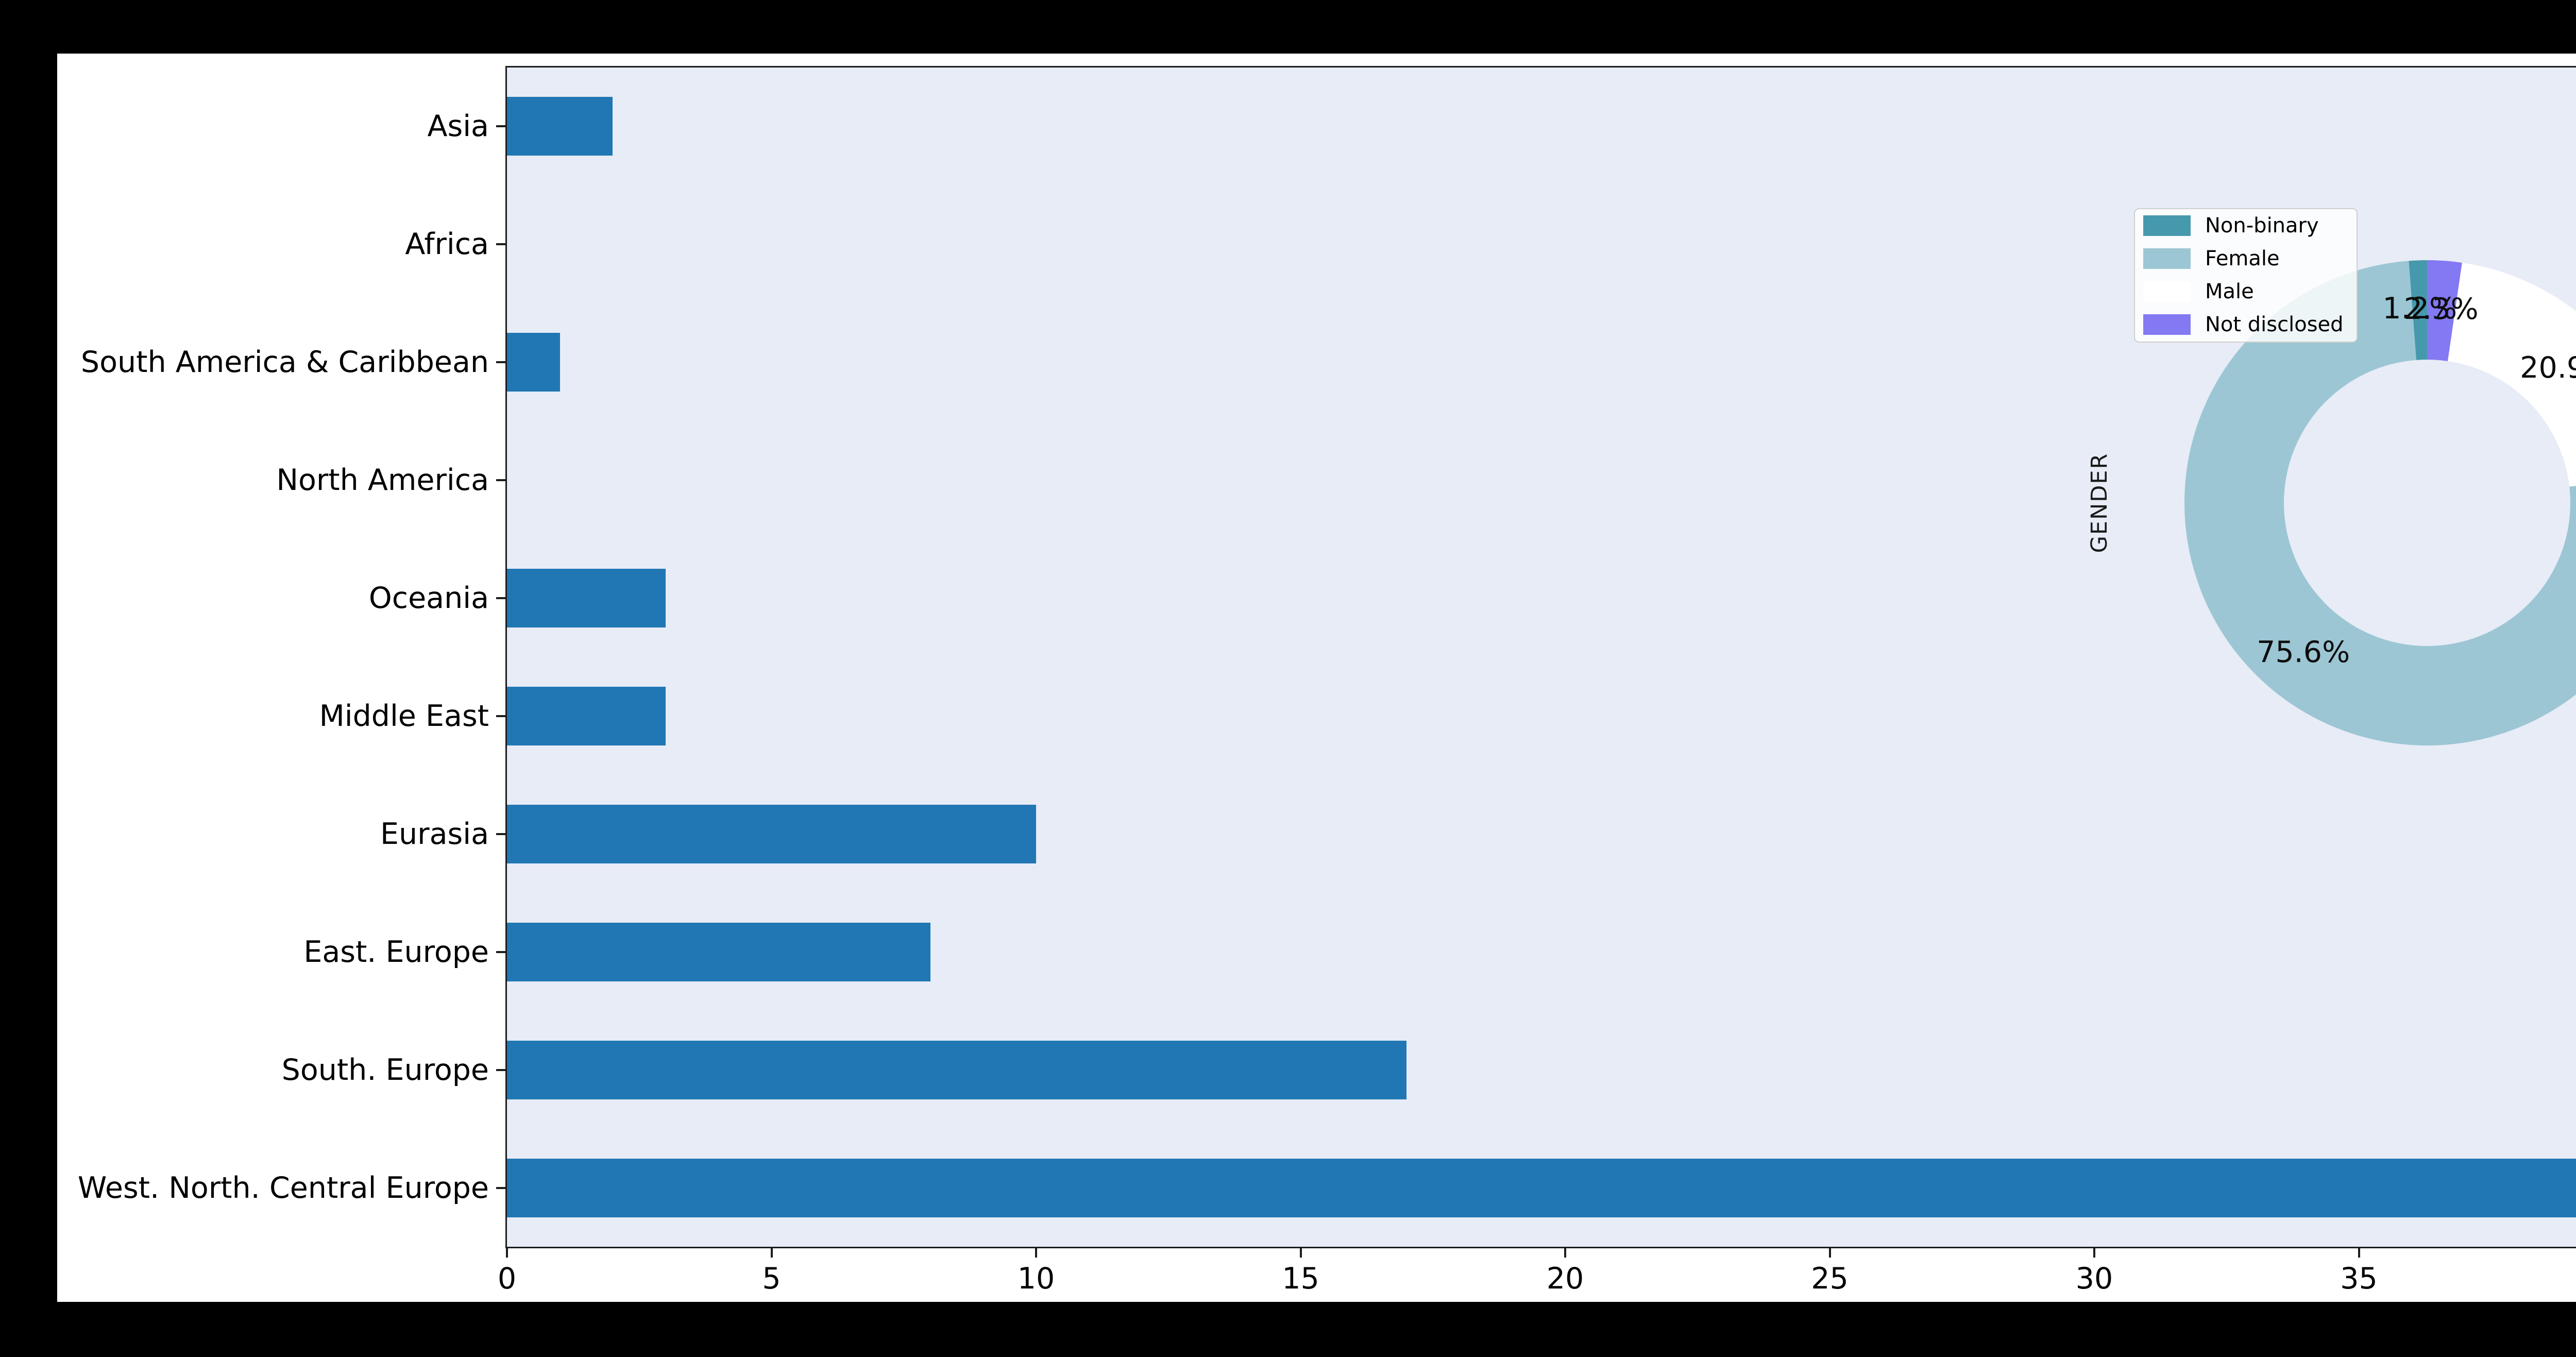 This screenshot has height=1357, width=2576. What do you see at coordinates (1036, 1279) in the screenshot?
I see `x-tick-label: 10` at bounding box center [1036, 1279].